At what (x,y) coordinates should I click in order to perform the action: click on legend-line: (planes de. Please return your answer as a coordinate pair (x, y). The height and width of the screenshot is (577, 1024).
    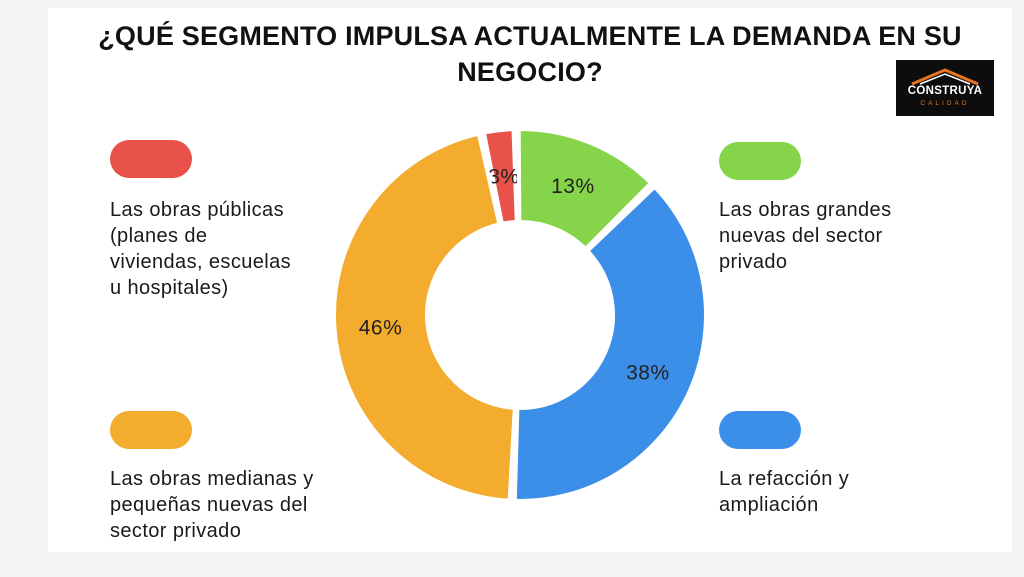
    Looking at the image, I should click on (159, 236).